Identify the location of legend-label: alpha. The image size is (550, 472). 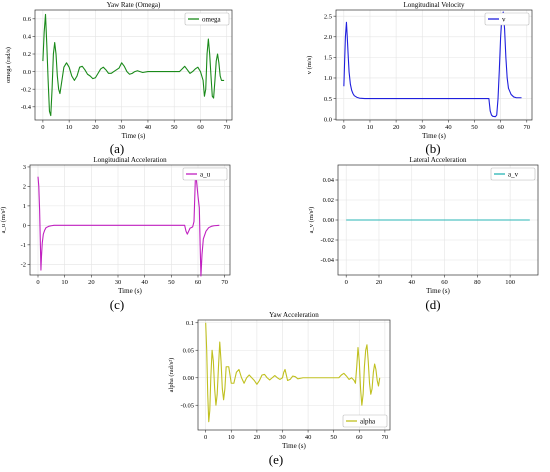
(368, 422).